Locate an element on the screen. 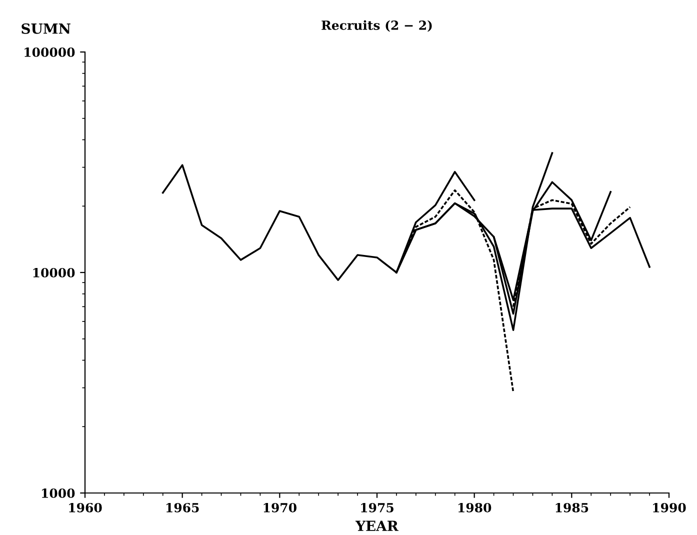  y-axis-title: SUMN is located at coordinates (46, 28).